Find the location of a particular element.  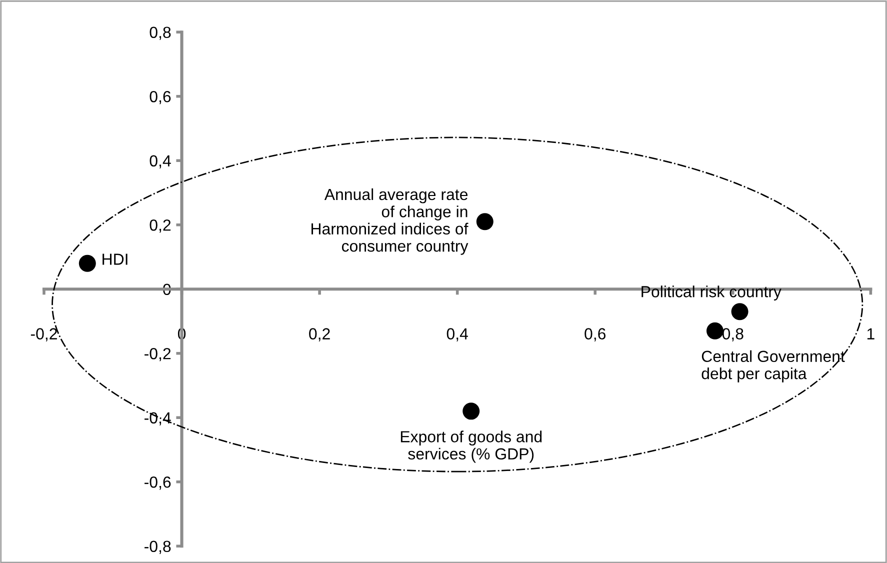

y-tick-label: -0,8 is located at coordinates (157, 547).